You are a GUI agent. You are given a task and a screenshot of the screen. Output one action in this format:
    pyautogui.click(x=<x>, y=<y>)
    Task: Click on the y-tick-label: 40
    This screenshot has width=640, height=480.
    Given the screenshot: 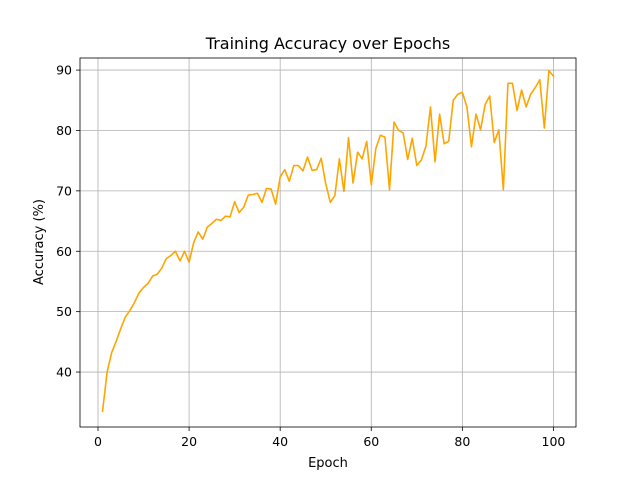 What is the action you would take?
    pyautogui.click(x=64, y=372)
    